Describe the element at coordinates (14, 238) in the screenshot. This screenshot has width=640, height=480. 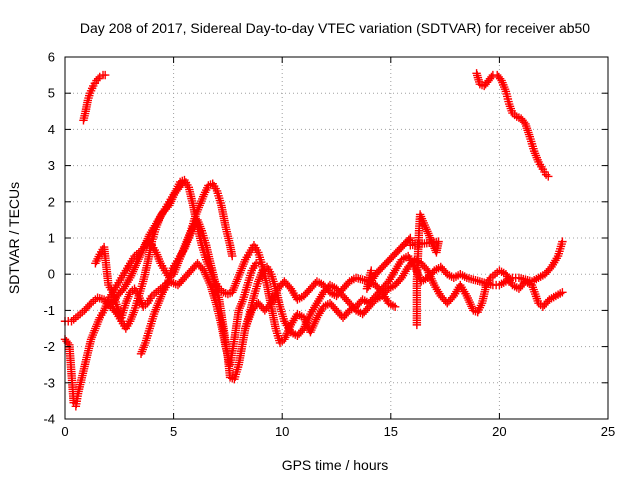
I see `y-axis-label: SDTVAR / TECUs` at that location.